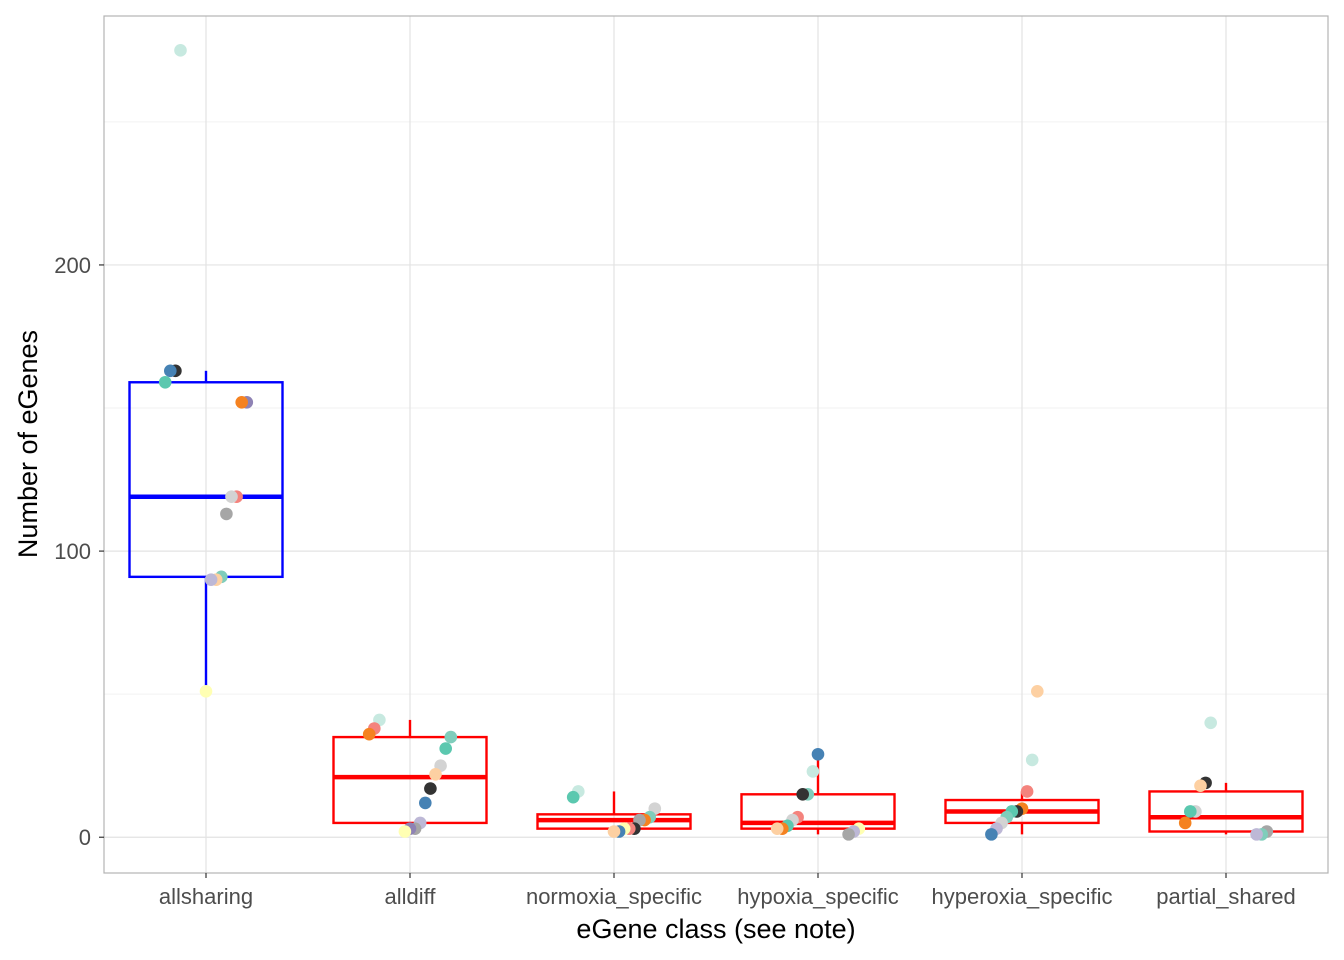 This screenshot has width=1344, height=960. What do you see at coordinates (1225, 896) in the screenshot?
I see `x-tick-label-partial_shared: partial_shared` at bounding box center [1225, 896].